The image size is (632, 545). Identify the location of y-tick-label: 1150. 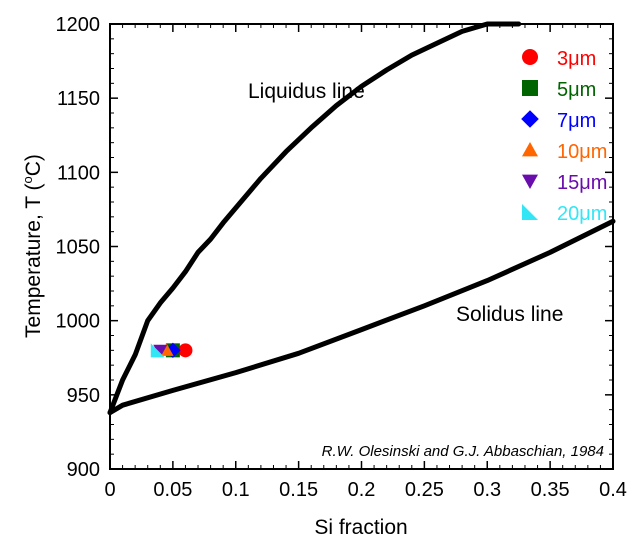
(78, 99).